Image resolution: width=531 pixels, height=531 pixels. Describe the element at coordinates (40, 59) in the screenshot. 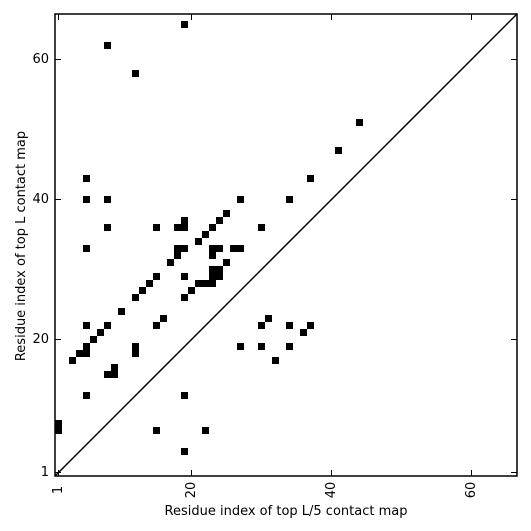

I see `y-tick-label: 60` at that location.